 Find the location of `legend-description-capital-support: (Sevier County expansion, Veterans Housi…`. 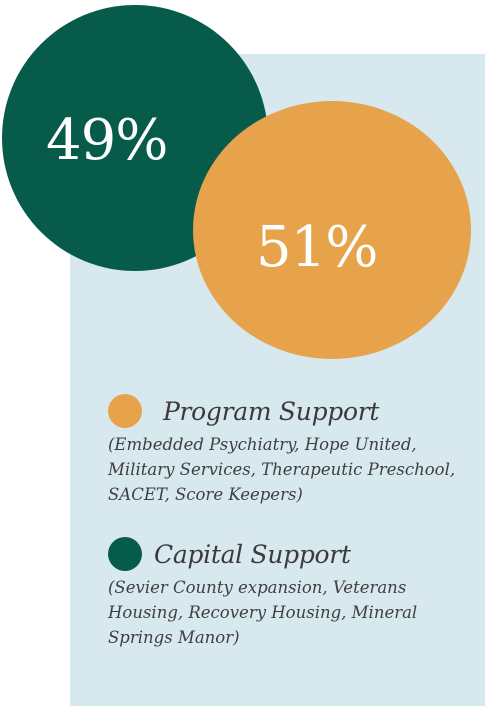

legend-description-capital-support: (Sevier County expansion, Veterans Housi… is located at coordinates (263, 612).